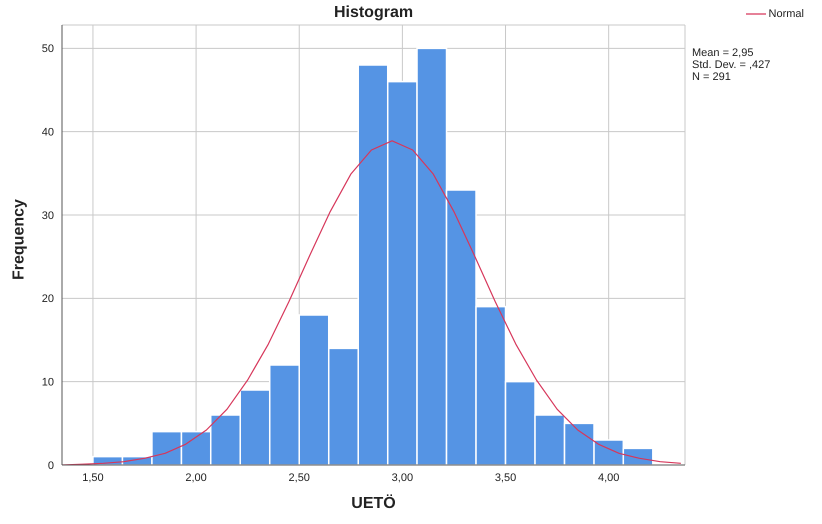 This screenshot has height=524, width=822. What do you see at coordinates (48, 49) in the screenshot?
I see `y-tick-label: 50` at bounding box center [48, 49].